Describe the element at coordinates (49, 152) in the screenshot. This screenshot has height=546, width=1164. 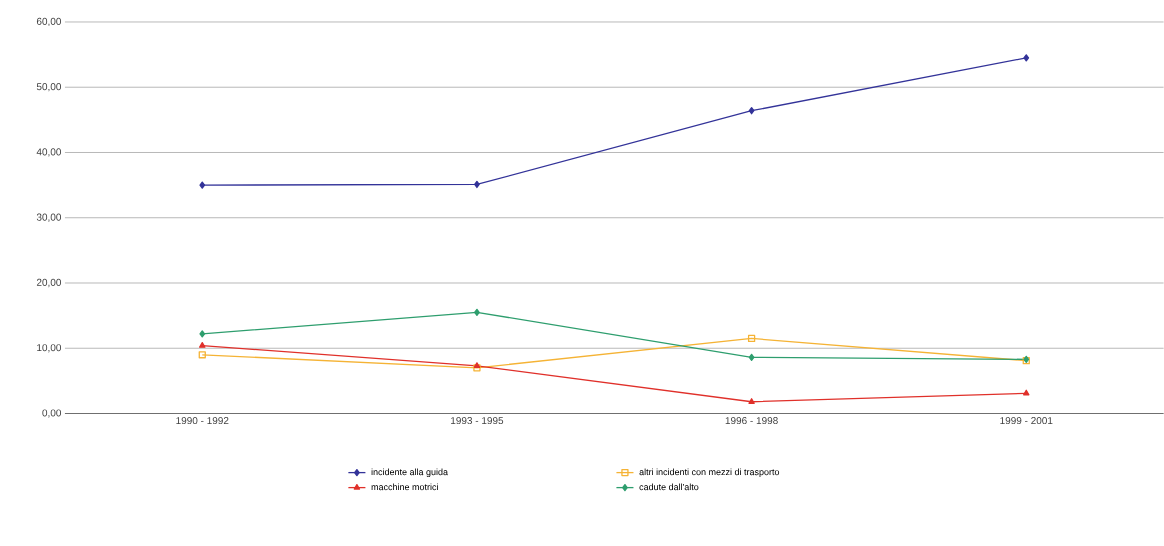
I see `y-tick-label: 40,00` at that location.